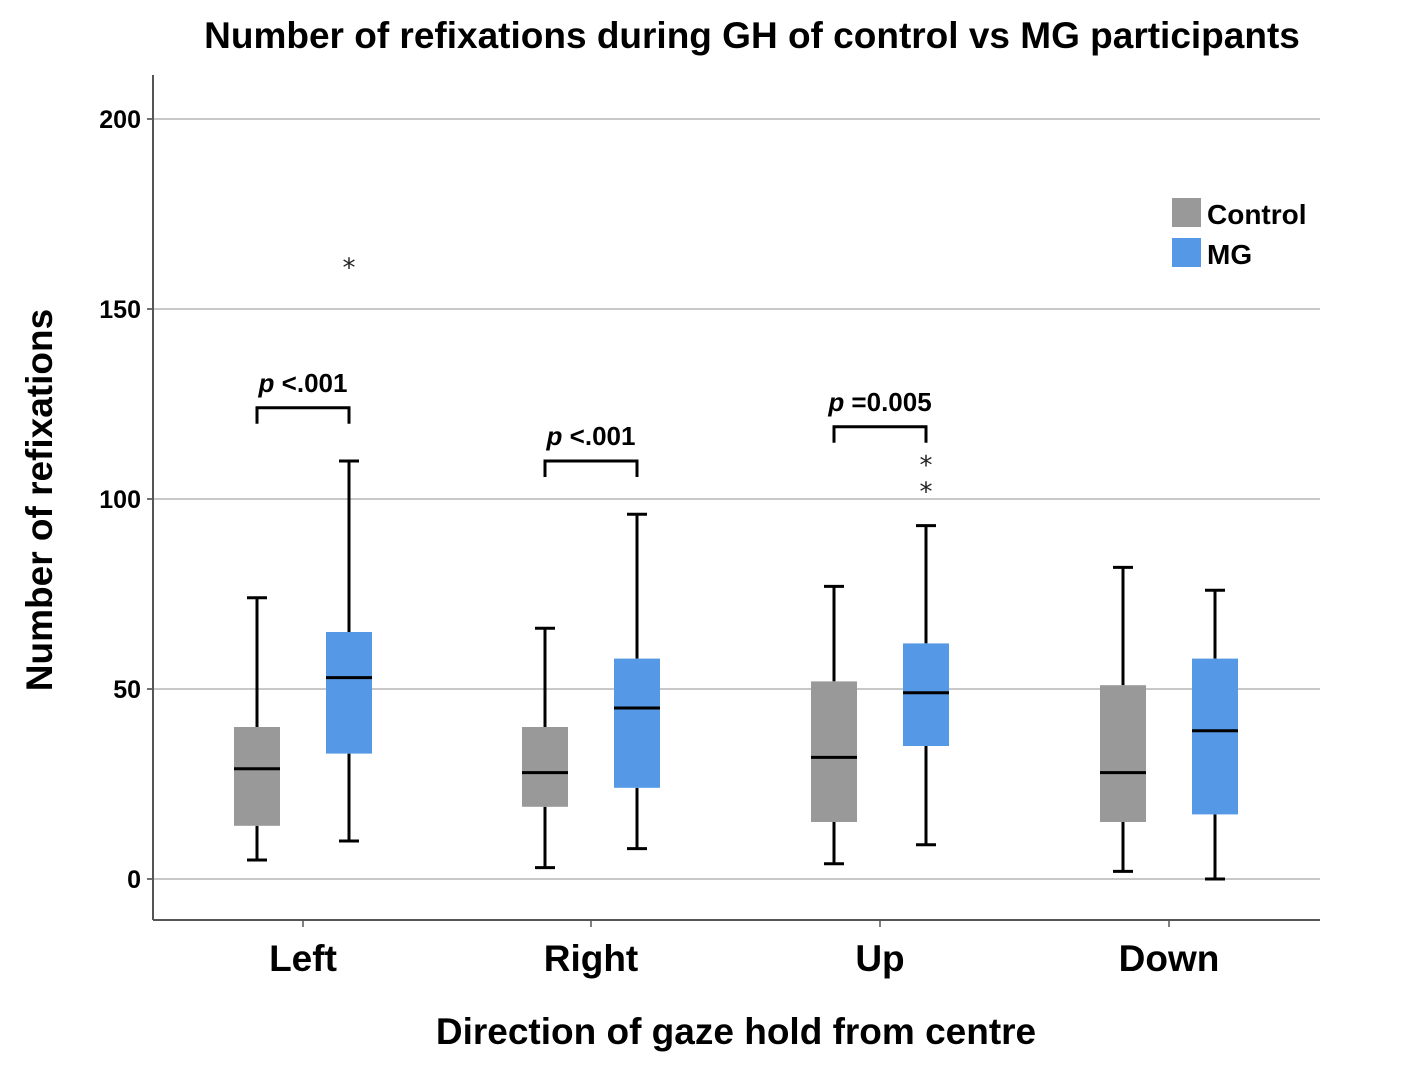 Image resolution: width=1418 pixels, height=1068 pixels. I want to click on box-mg-up: **, so click(926, 649).